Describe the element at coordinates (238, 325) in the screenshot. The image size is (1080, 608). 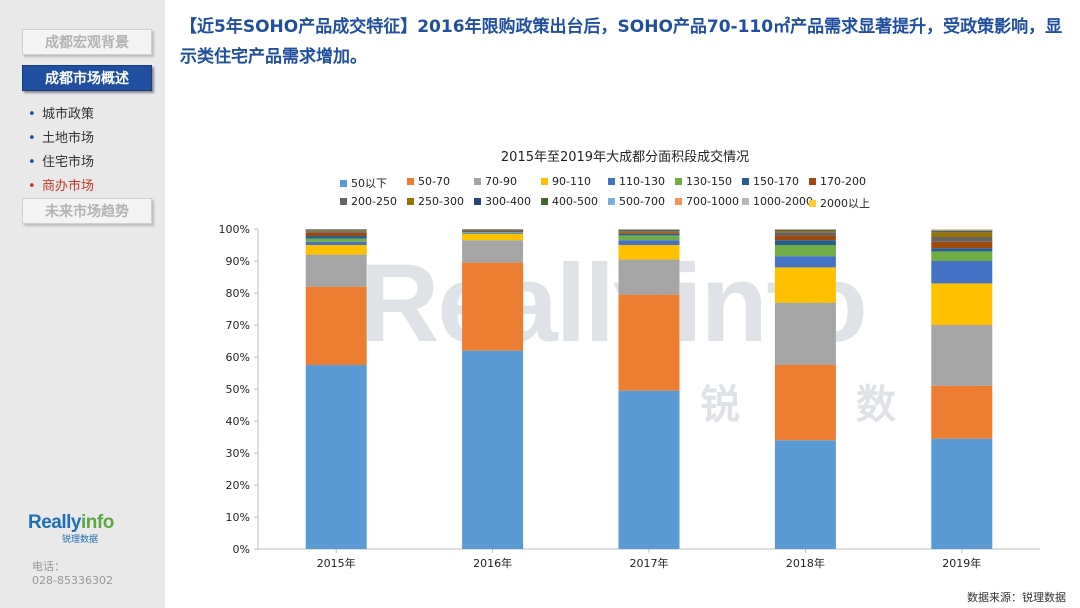
I see `y-tick-label: 70%` at that location.